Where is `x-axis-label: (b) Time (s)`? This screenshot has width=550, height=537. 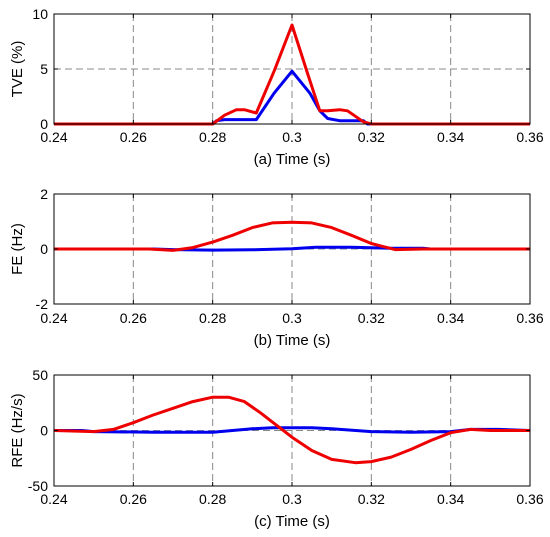 x-axis-label: (b) Time (s) is located at coordinates (292, 340).